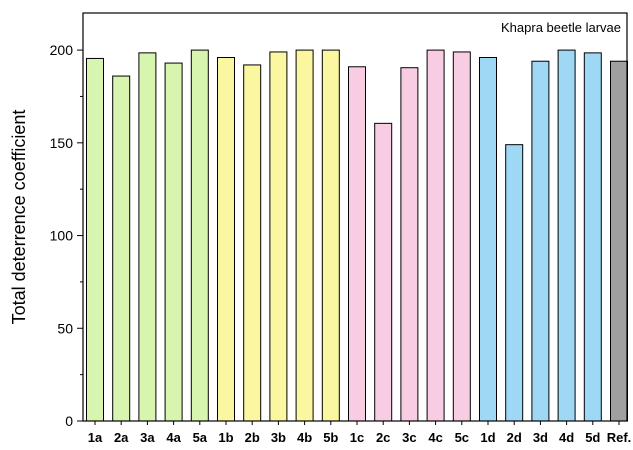 Image resolution: width=633 pixels, height=450 pixels. I want to click on bar-2d, so click(514, 283).